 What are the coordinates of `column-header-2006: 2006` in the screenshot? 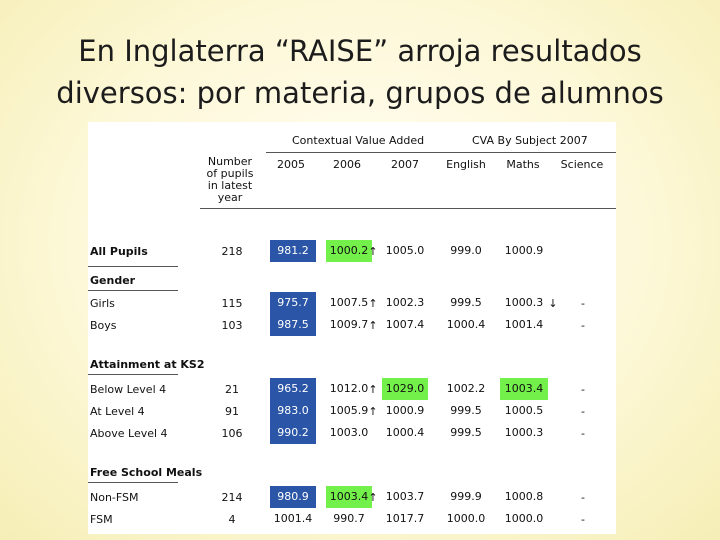 It's located at (347, 164).